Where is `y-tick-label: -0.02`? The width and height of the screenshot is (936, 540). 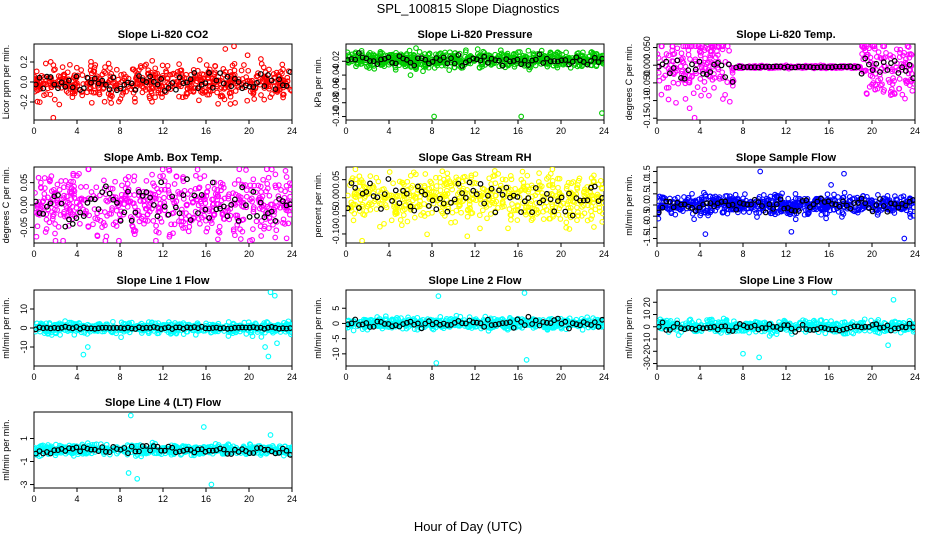 y-tick-label: -0.02 is located at coordinates (336, 61).